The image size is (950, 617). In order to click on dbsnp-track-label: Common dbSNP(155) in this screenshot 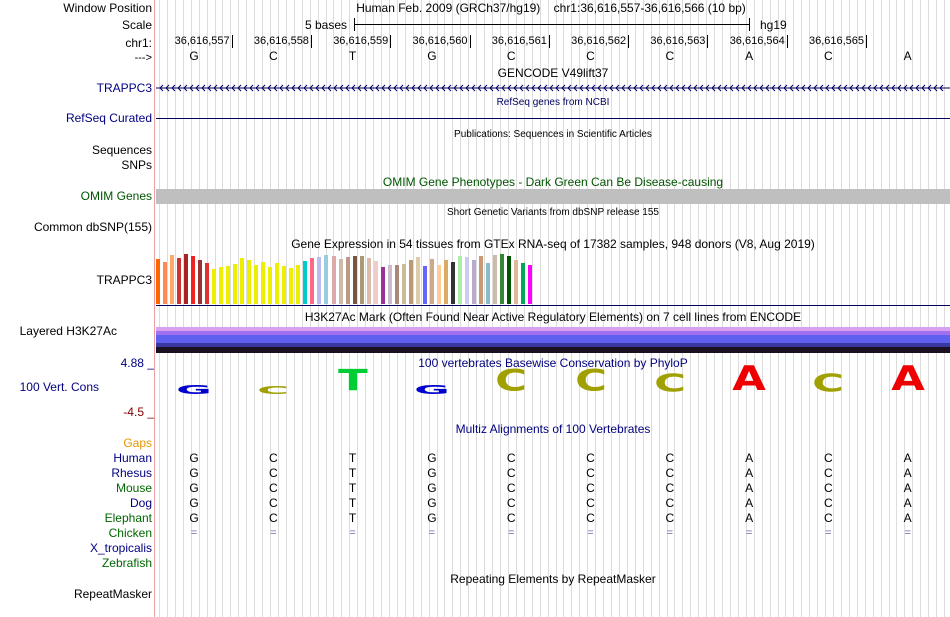, I will do `click(92, 227)`.